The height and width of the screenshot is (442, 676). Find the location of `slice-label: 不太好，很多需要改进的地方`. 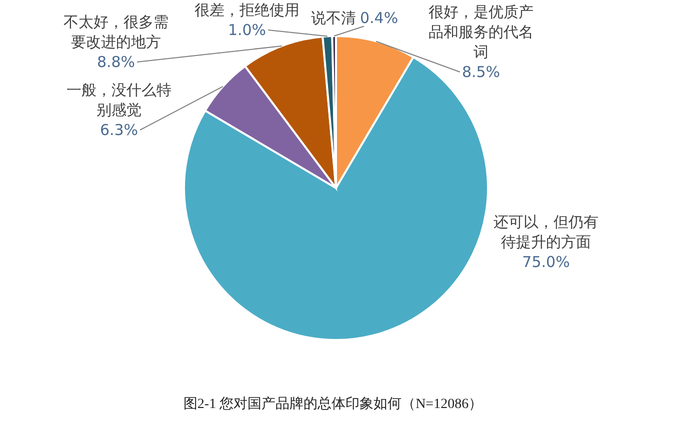

slice-label: 不太好，很多需要改进的地方 is located at coordinates (116, 32).